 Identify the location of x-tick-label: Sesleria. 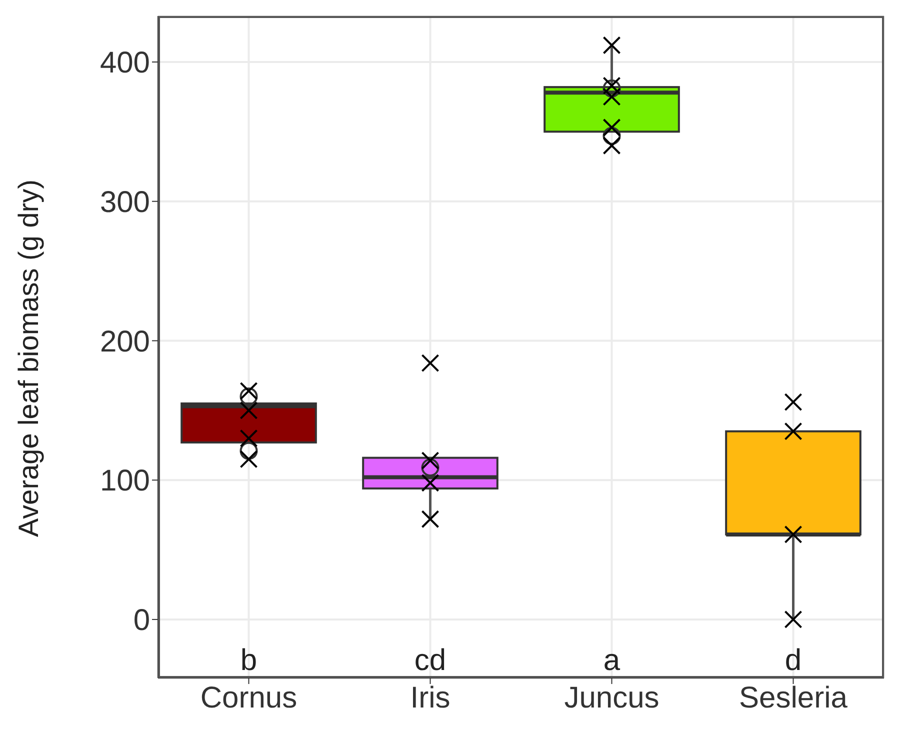
(793, 697).